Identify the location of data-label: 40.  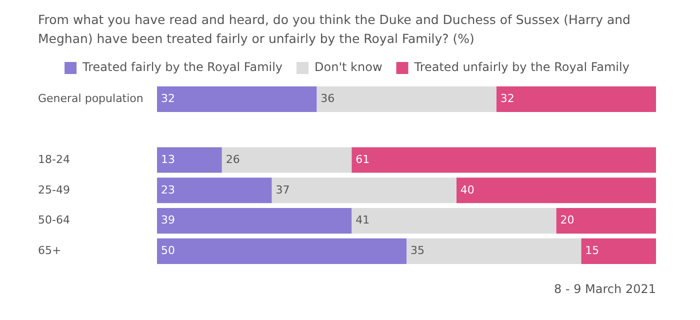
(467, 189).